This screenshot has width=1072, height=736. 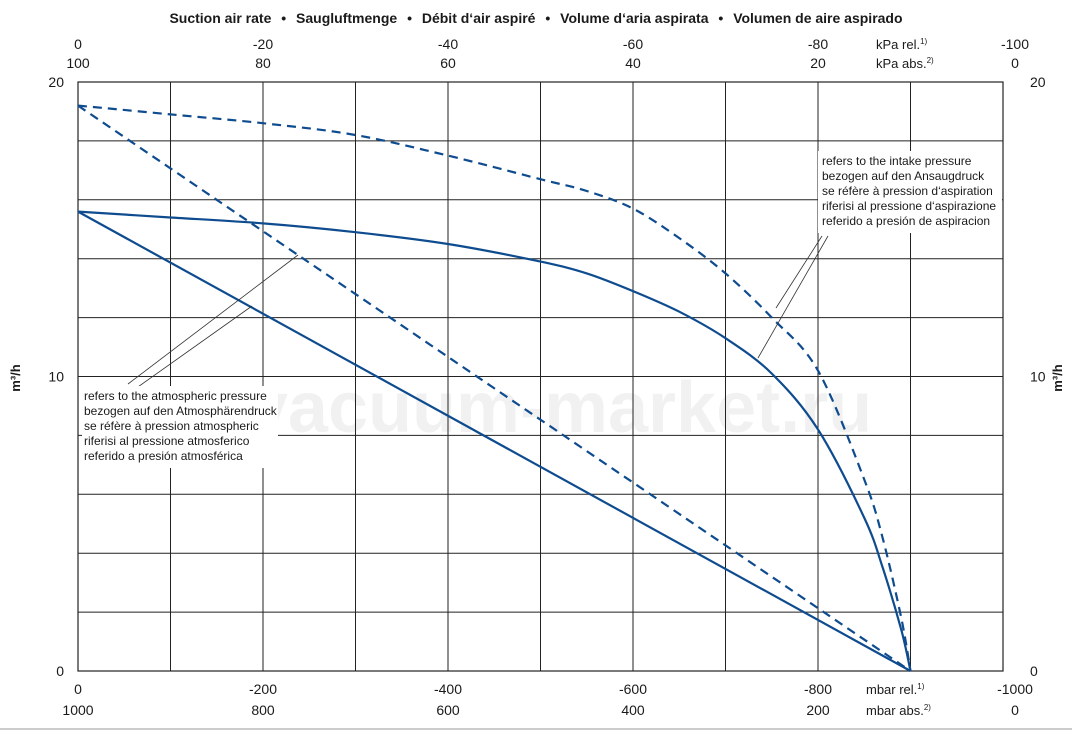 I want to click on right-y-tick-label: 20, so click(x=1038, y=82).